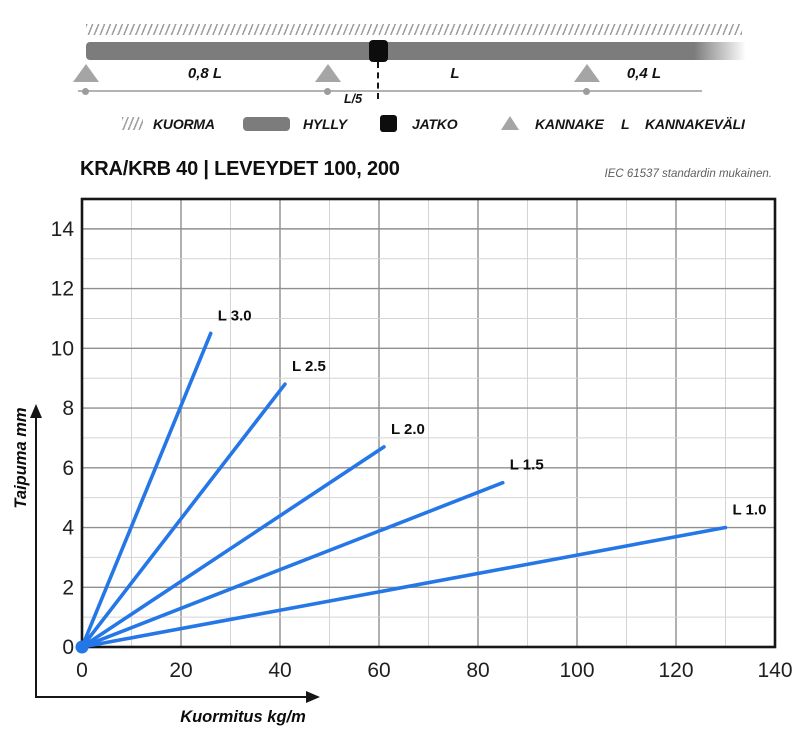 The image size is (800, 736). What do you see at coordinates (510, 123) in the screenshot?
I see `support-triangle-icon` at bounding box center [510, 123].